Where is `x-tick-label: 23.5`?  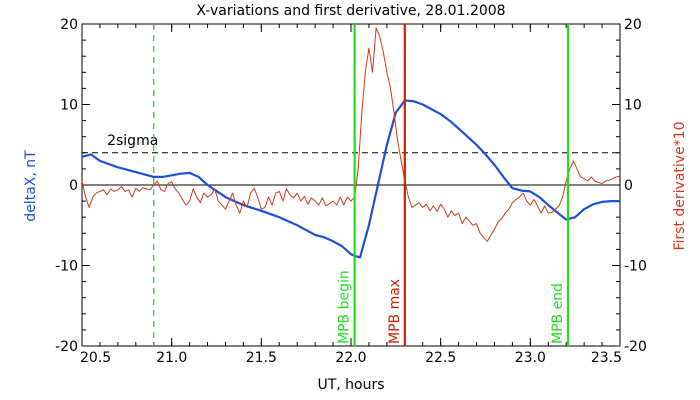
x-tick-label: 23.5 is located at coordinates (606, 358).